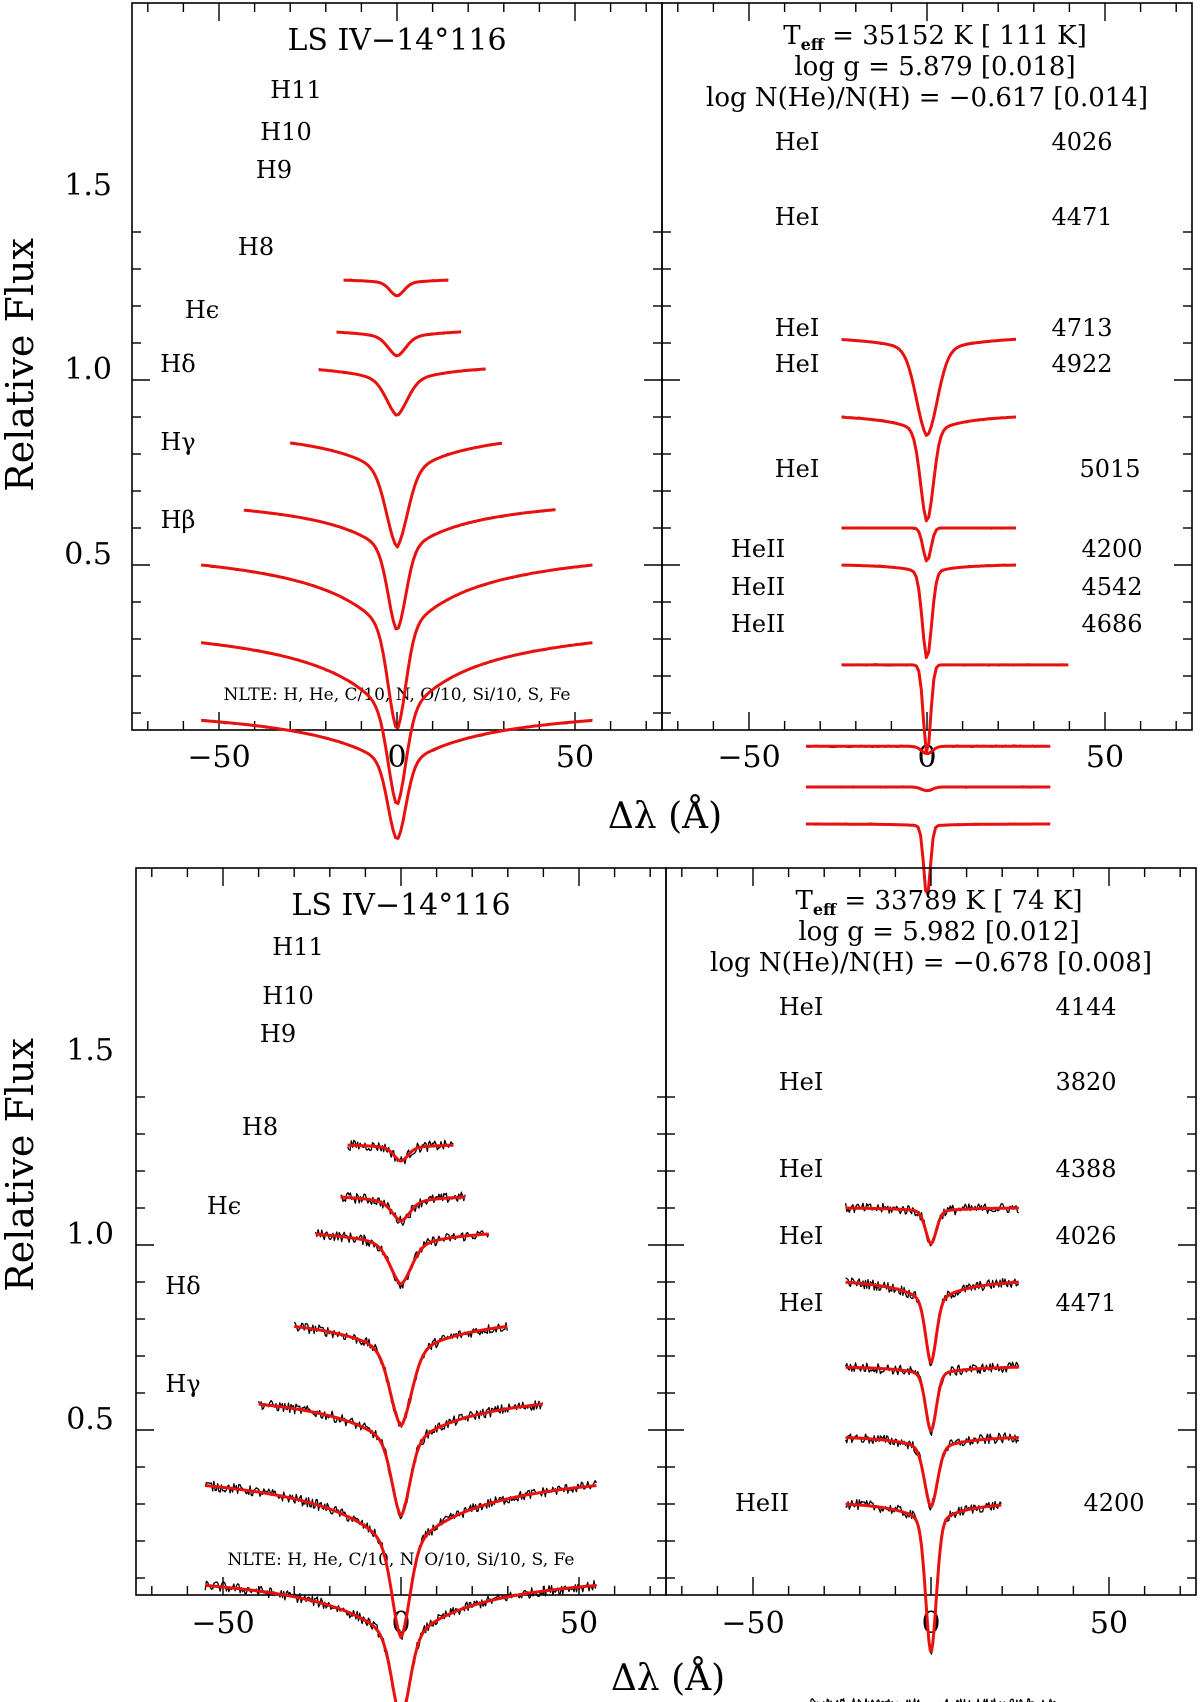 This screenshot has width=1200, height=1702. I want to click on param-teff: Teff = 33789 K [ 74 K], so click(939, 902).